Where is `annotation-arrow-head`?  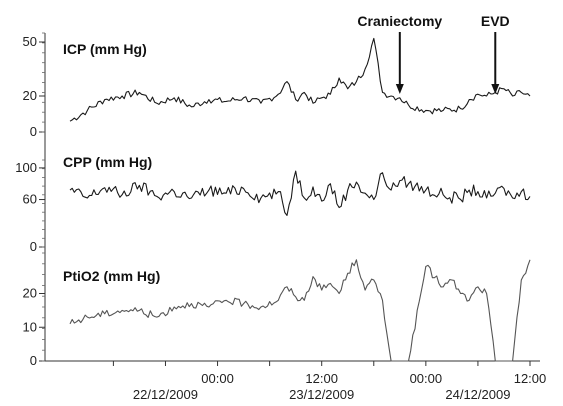
annotation-arrow-head is located at coordinates (400, 89).